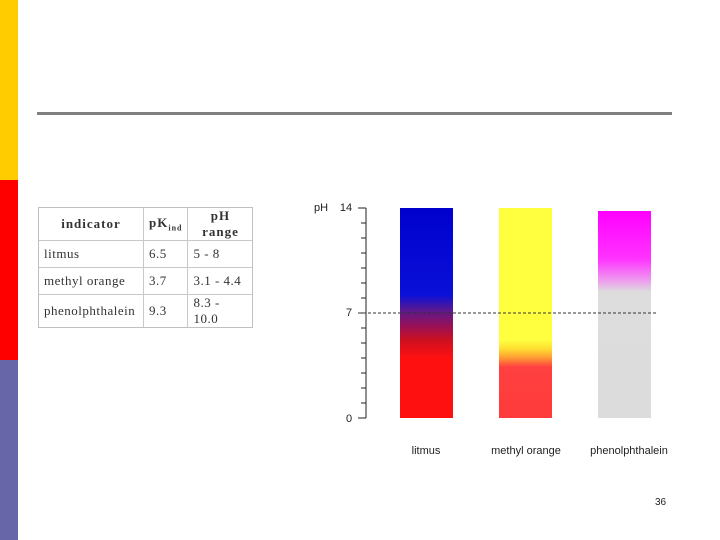 Image resolution: width=720 pixels, height=540 pixels. I want to click on column-label-litmus: litmus, so click(426, 451).